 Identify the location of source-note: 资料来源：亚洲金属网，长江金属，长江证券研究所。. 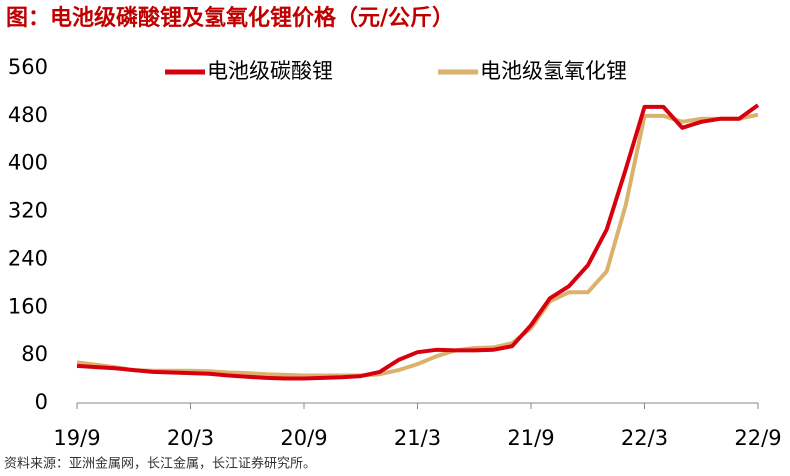
(160, 464).